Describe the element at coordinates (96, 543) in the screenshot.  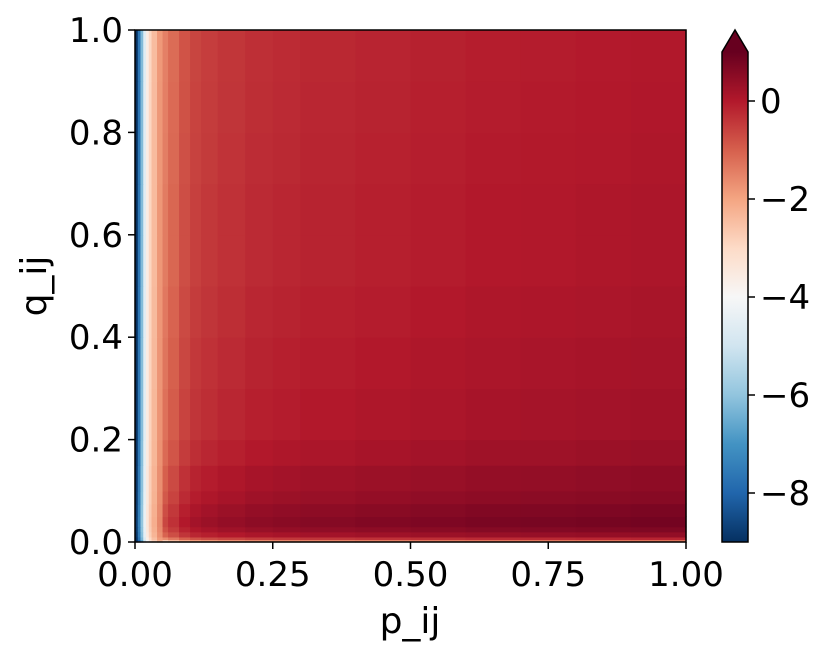
I see `y-tick-label: 0.0` at that location.